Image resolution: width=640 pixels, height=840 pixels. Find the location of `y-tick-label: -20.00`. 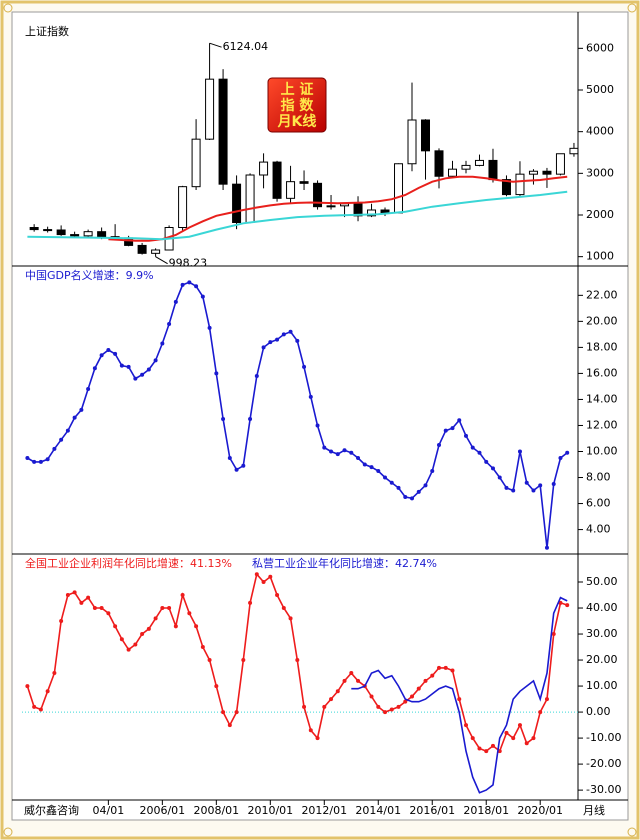

y-tick-label: -20.00 is located at coordinates (603, 763).